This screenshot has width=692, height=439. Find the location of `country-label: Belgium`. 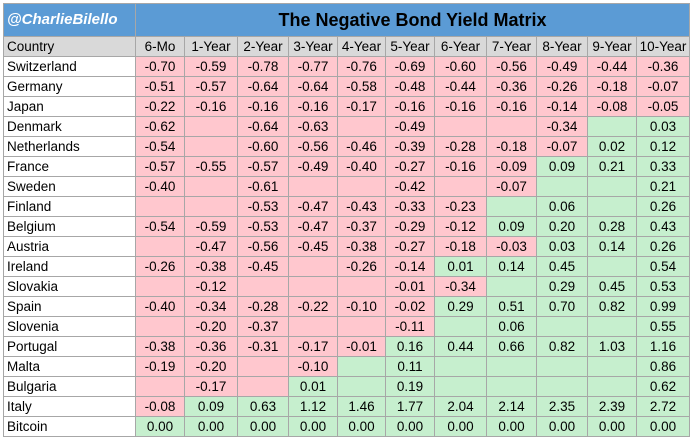

country-label: Belgium is located at coordinates (69, 226).